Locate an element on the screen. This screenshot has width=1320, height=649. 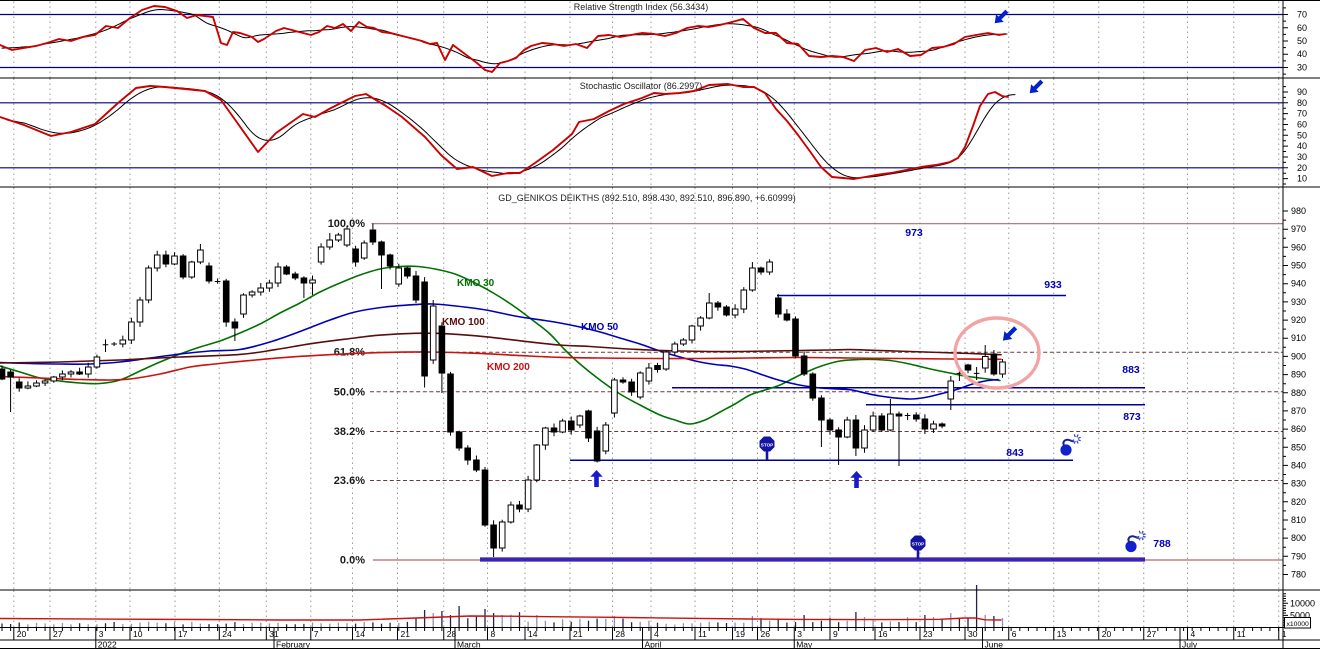
svg-text: 900 is located at coordinates (1298, 356).